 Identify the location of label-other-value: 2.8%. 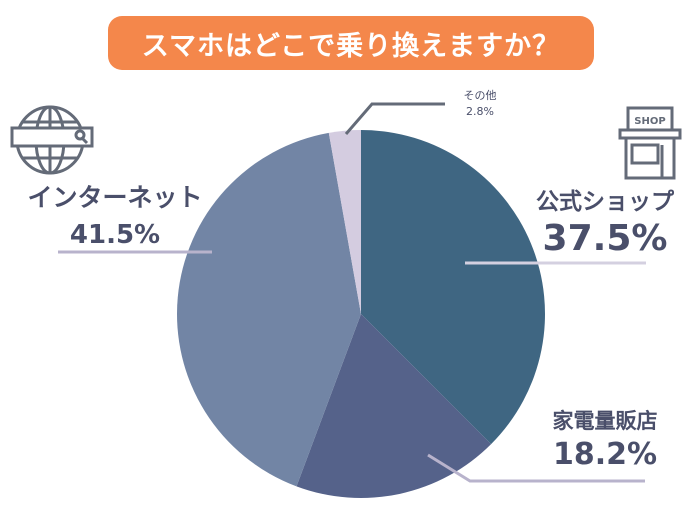
(480, 111).